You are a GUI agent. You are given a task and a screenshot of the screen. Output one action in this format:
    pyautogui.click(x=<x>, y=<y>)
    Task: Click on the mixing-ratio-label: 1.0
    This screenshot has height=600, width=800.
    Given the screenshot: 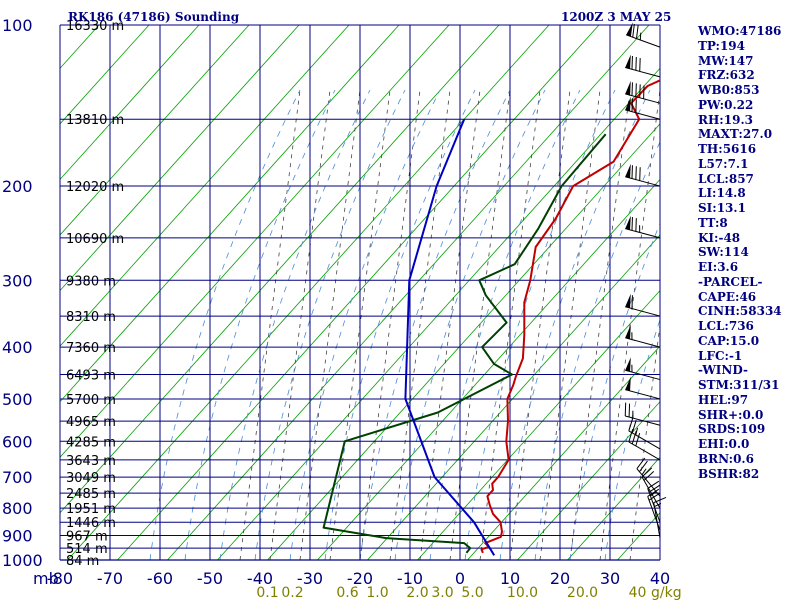 What is the action you would take?
    pyautogui.click(x=377, y=592)
    